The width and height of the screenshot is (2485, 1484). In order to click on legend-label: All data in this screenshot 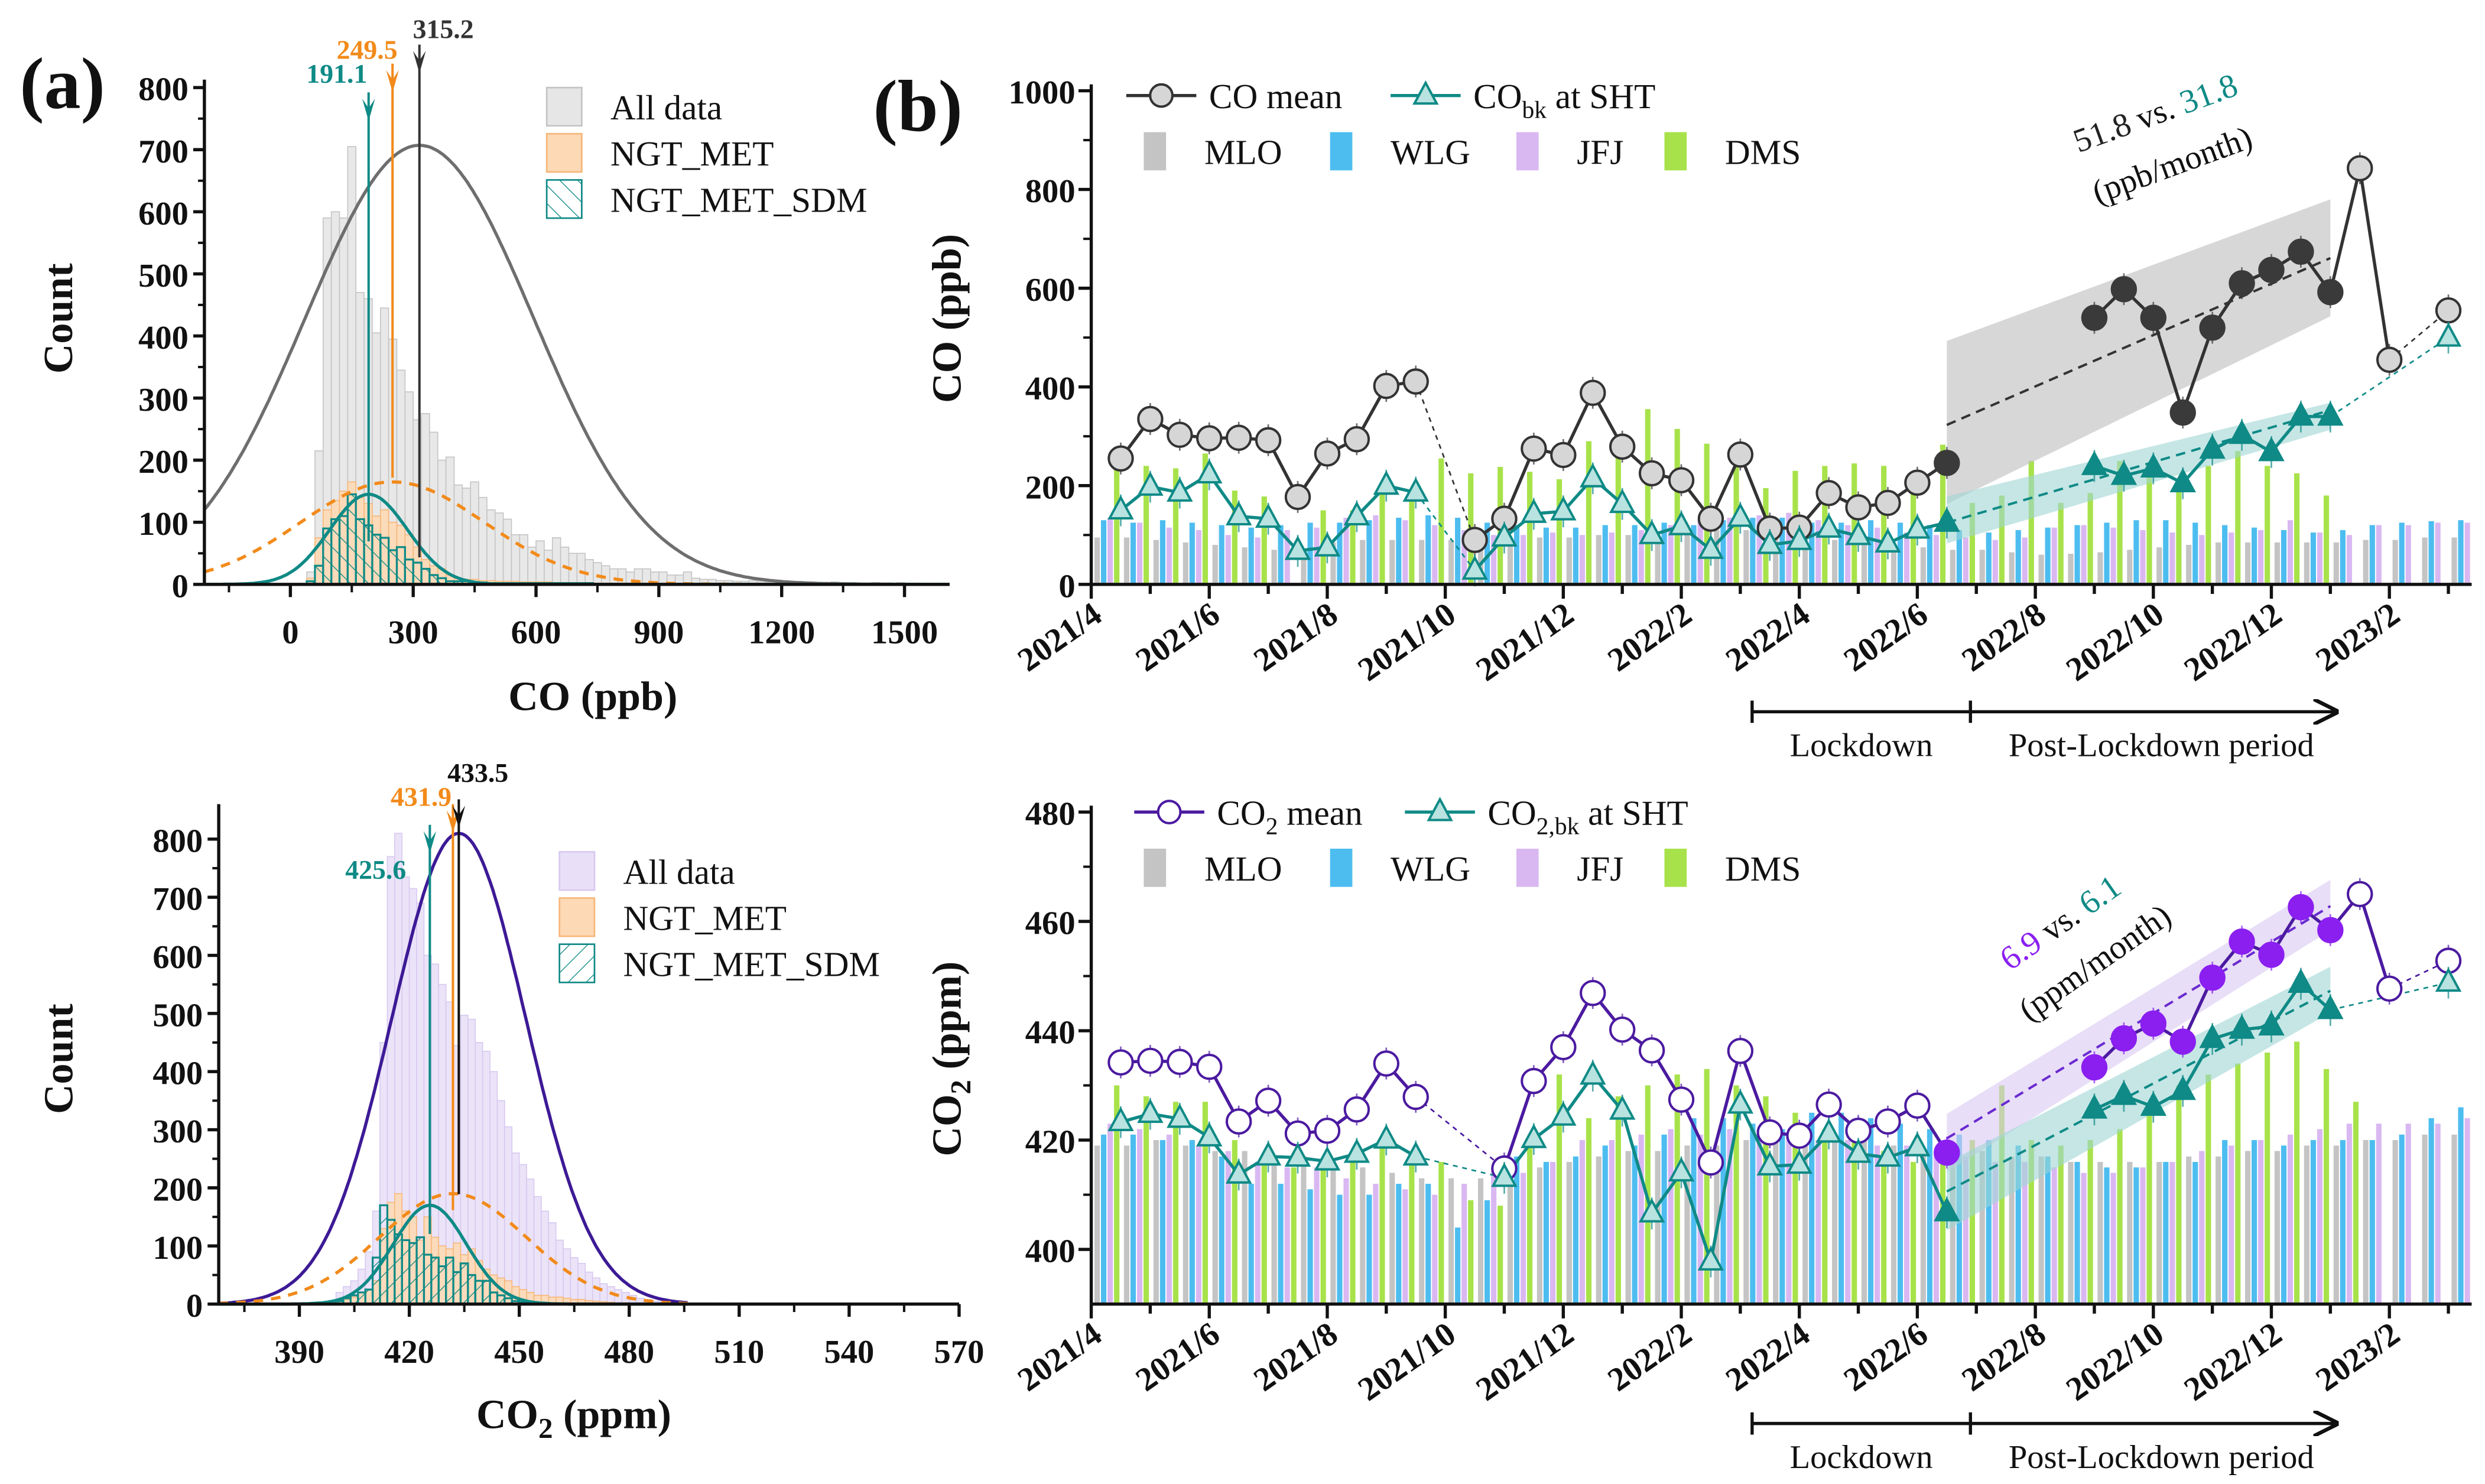, I will do `click(679, 871)`.